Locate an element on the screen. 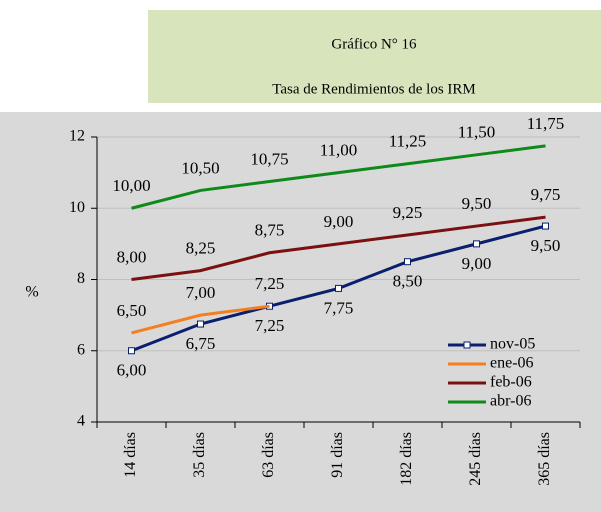 This screenshot has height=512, width=601. legend-label: nov-05 is located at coordinates (512, 344).